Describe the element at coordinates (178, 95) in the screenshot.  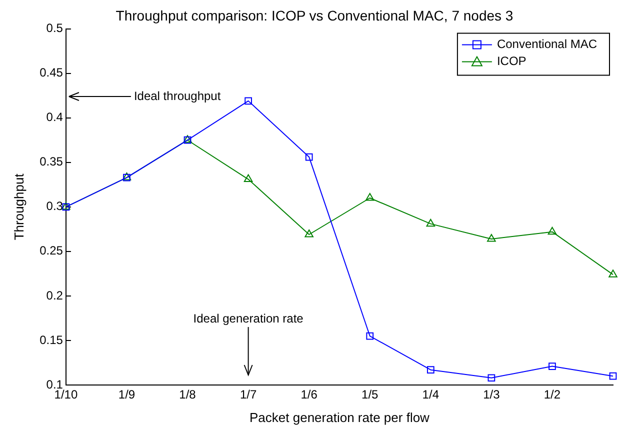
I see `annotation: Ideal throughput` at that location.